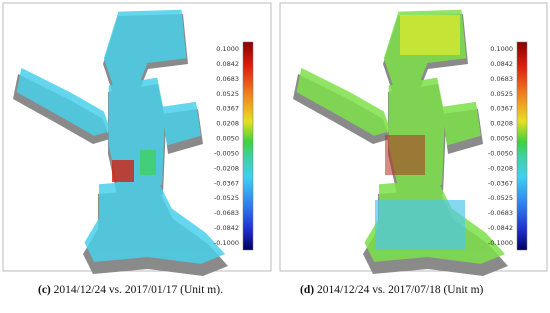 The height and width of the screenshot is (313, 550). I want to click on caption-text: 2014/12/24 vs. 2017/07/18 (Unit m), so click(400, 290).